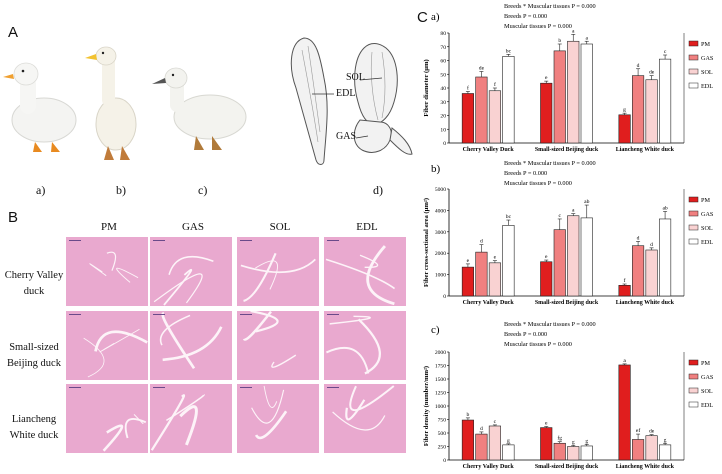 The width and height of the screenshot is (722, 474). I want to click on legend-swatch-edl, so click(693, 241).